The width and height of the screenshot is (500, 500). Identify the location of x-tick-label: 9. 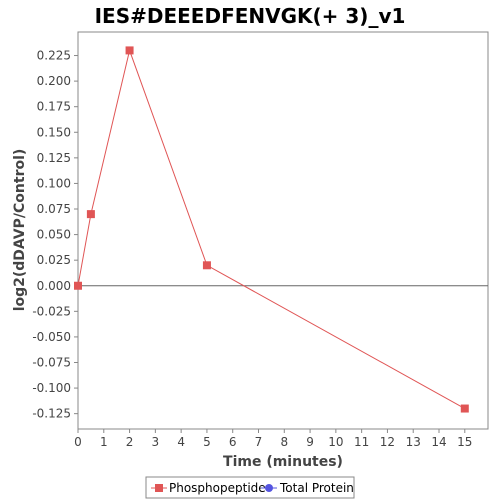
(310, 442).